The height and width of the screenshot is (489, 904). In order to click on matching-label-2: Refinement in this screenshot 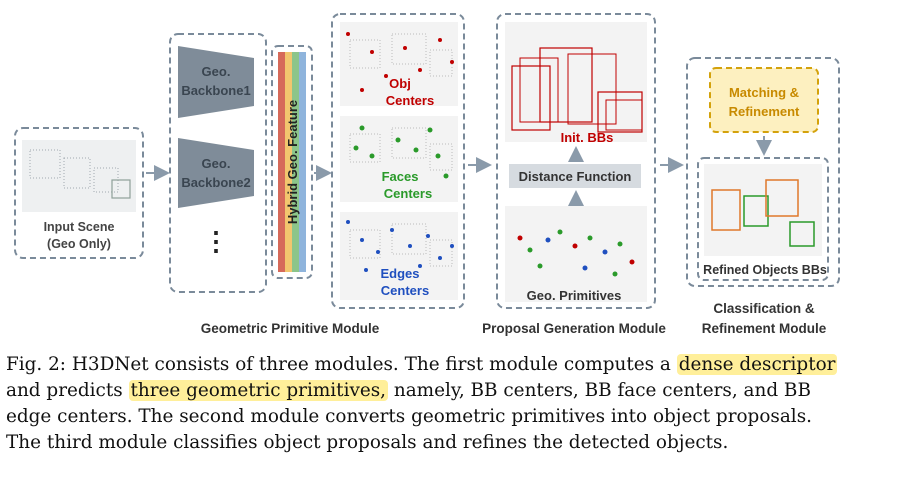, I will do `click(764, 111)`.